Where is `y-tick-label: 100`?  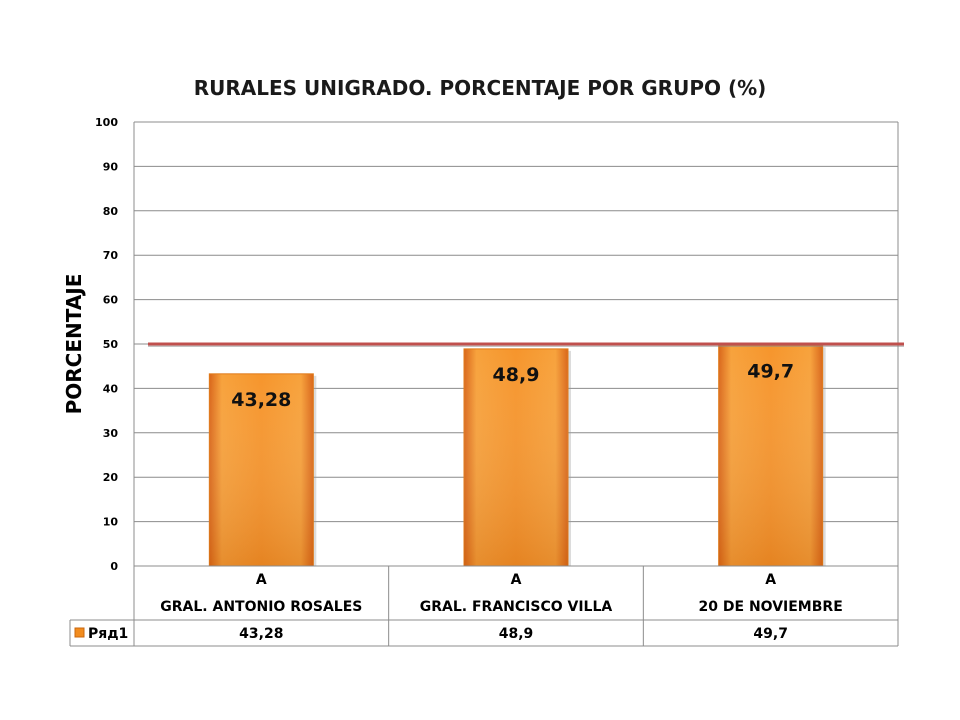 y-tick-label: 100 is located at coordinates (106, 122).